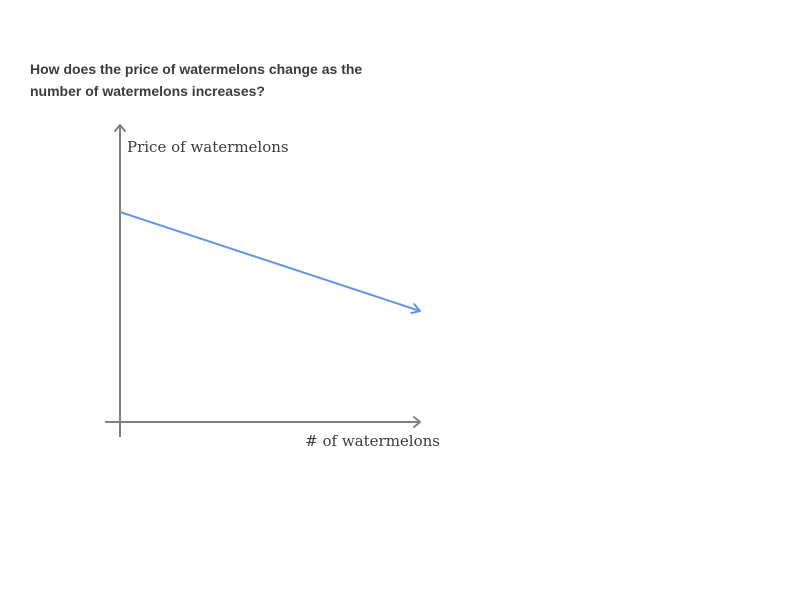 This screenshot has width=800, height=600. I want to click on y-axis-label: Price of watermelons, so click(208, 147).